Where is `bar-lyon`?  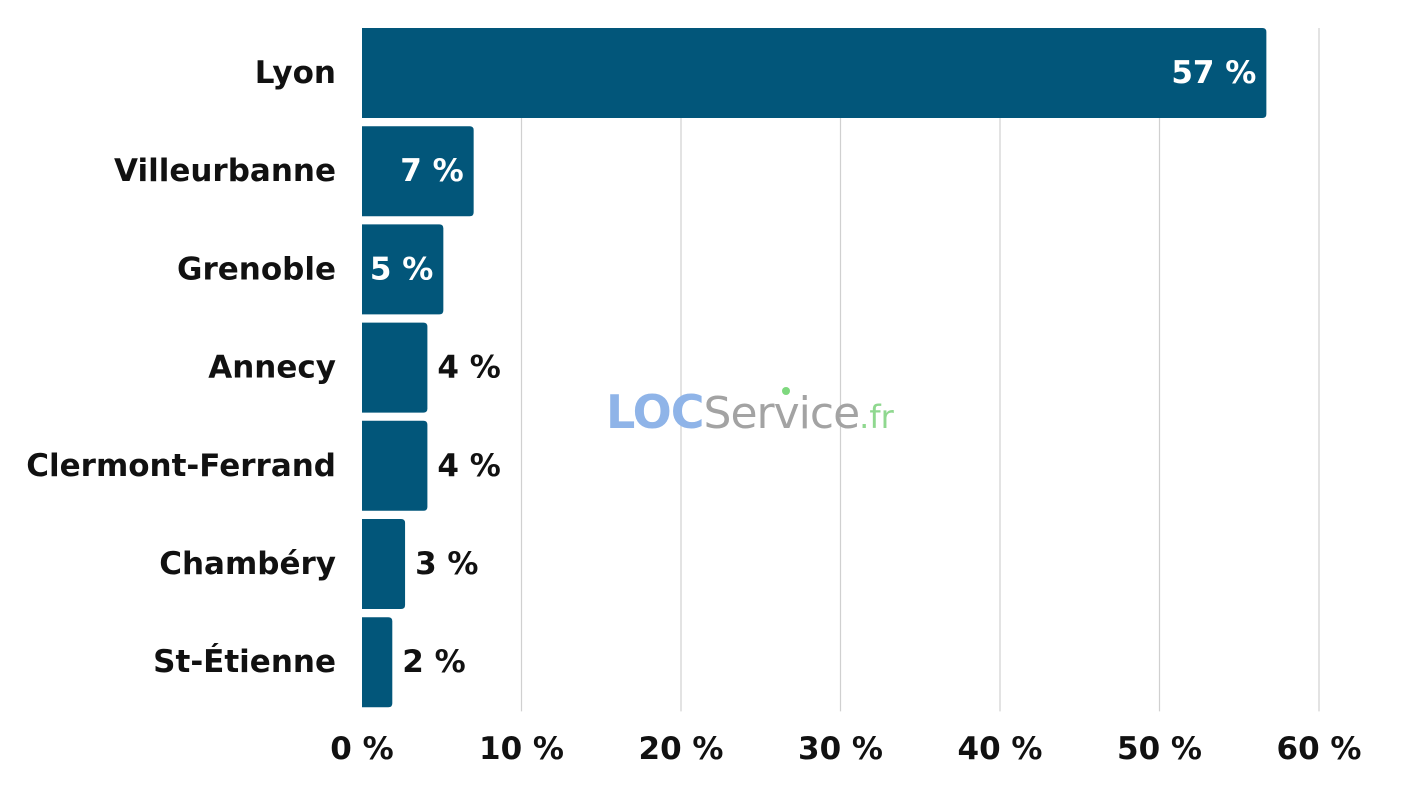 bar-lyon is located at coordinates (814, 73).